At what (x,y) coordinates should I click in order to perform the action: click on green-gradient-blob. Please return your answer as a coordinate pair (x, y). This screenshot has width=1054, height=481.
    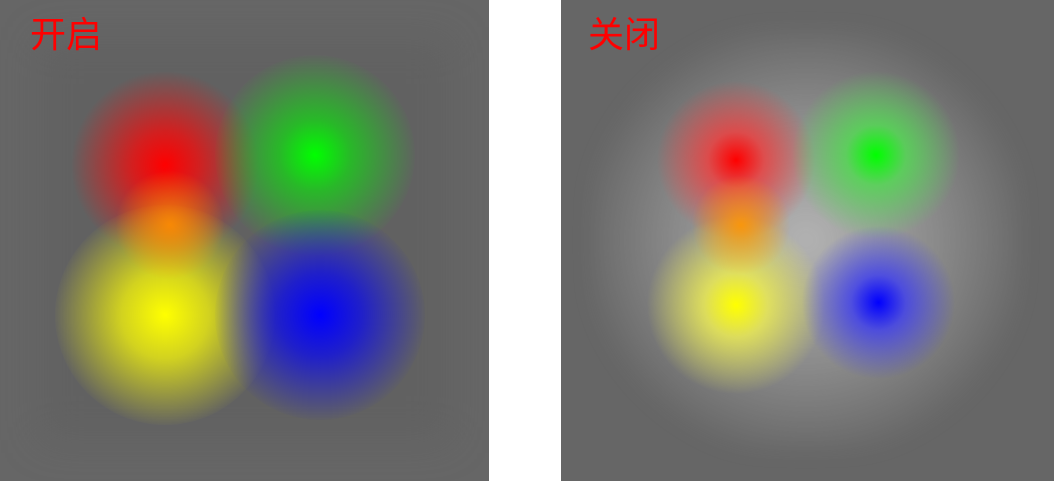
    Looking at the image, I should click on (876, 155).